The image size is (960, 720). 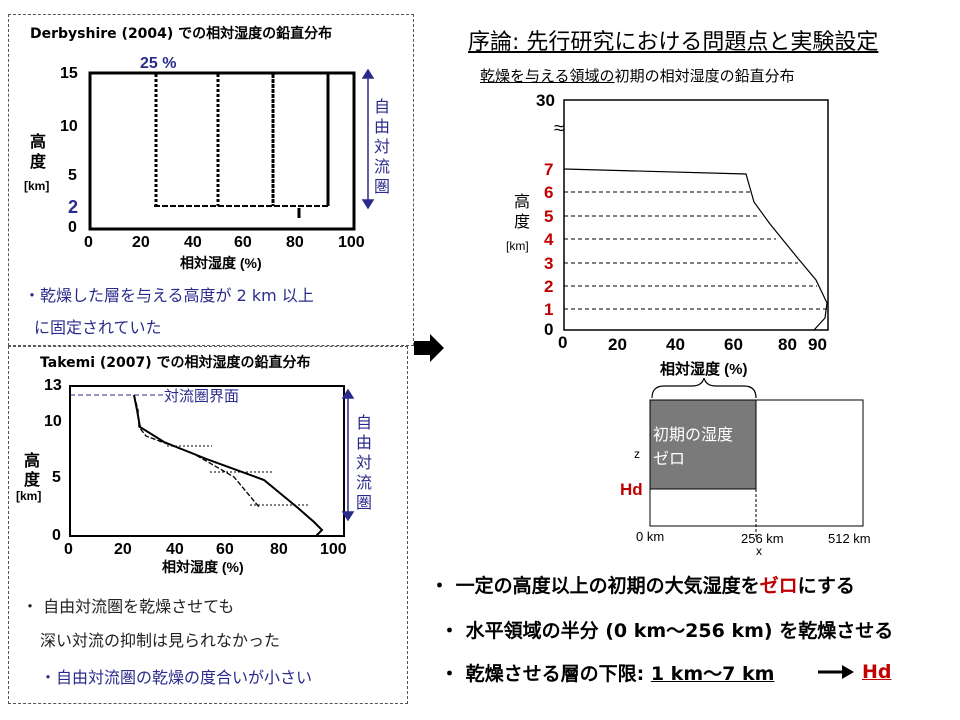 What do you see at coordinates (128, 606) in the screenshot?
I see `takemi-note-1: ・ 自由対流圏を乾燥させても` at bounding box center [128, 606].